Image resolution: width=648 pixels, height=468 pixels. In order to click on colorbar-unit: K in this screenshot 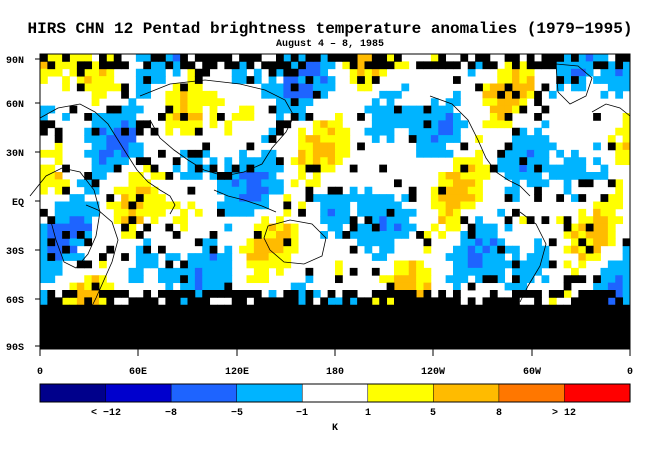, I will do `click(335, 428)`.